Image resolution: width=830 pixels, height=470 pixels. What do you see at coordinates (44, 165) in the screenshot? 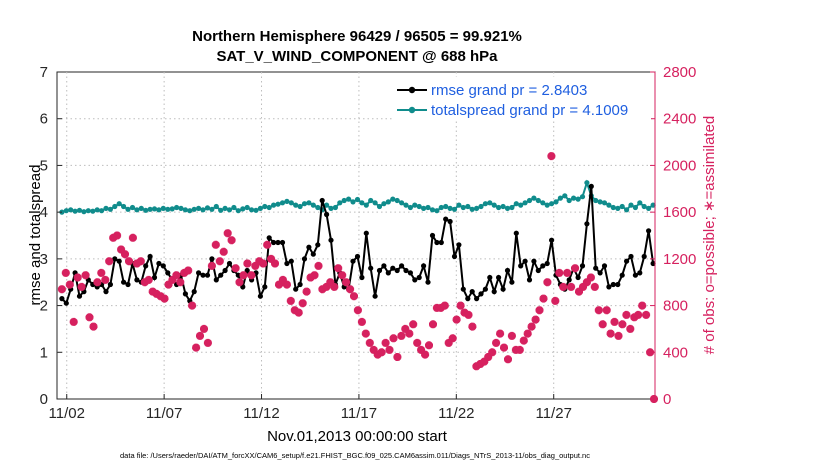
I see `left-tick-label: 5` at bounding box center [44, 165].